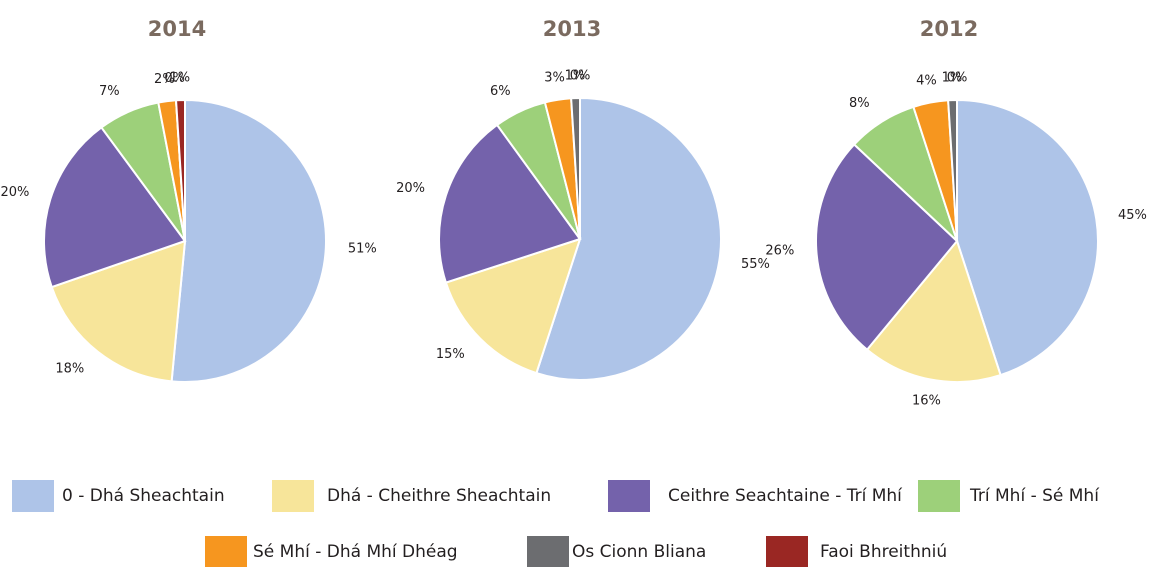  Describe the element at coordinates (926, 401) in the screenshot. I see `slice-label: 16%` at that location.